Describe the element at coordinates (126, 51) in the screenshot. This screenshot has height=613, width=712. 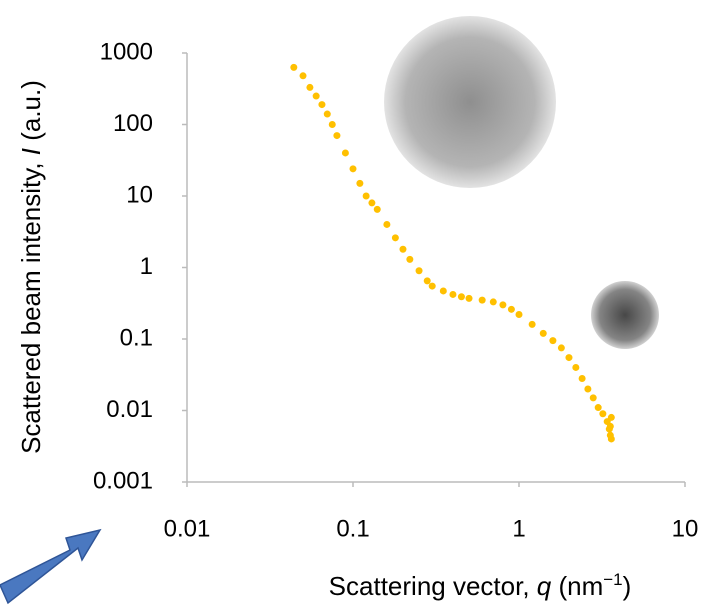
I see `y-tick-label: 1000` at that location.